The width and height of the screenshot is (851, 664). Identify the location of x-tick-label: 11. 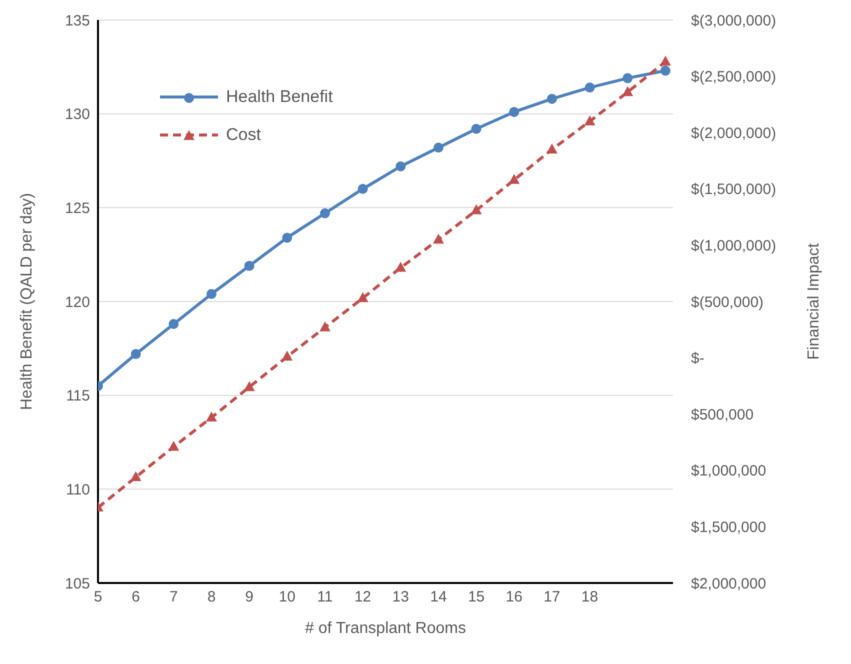
(325, 597).